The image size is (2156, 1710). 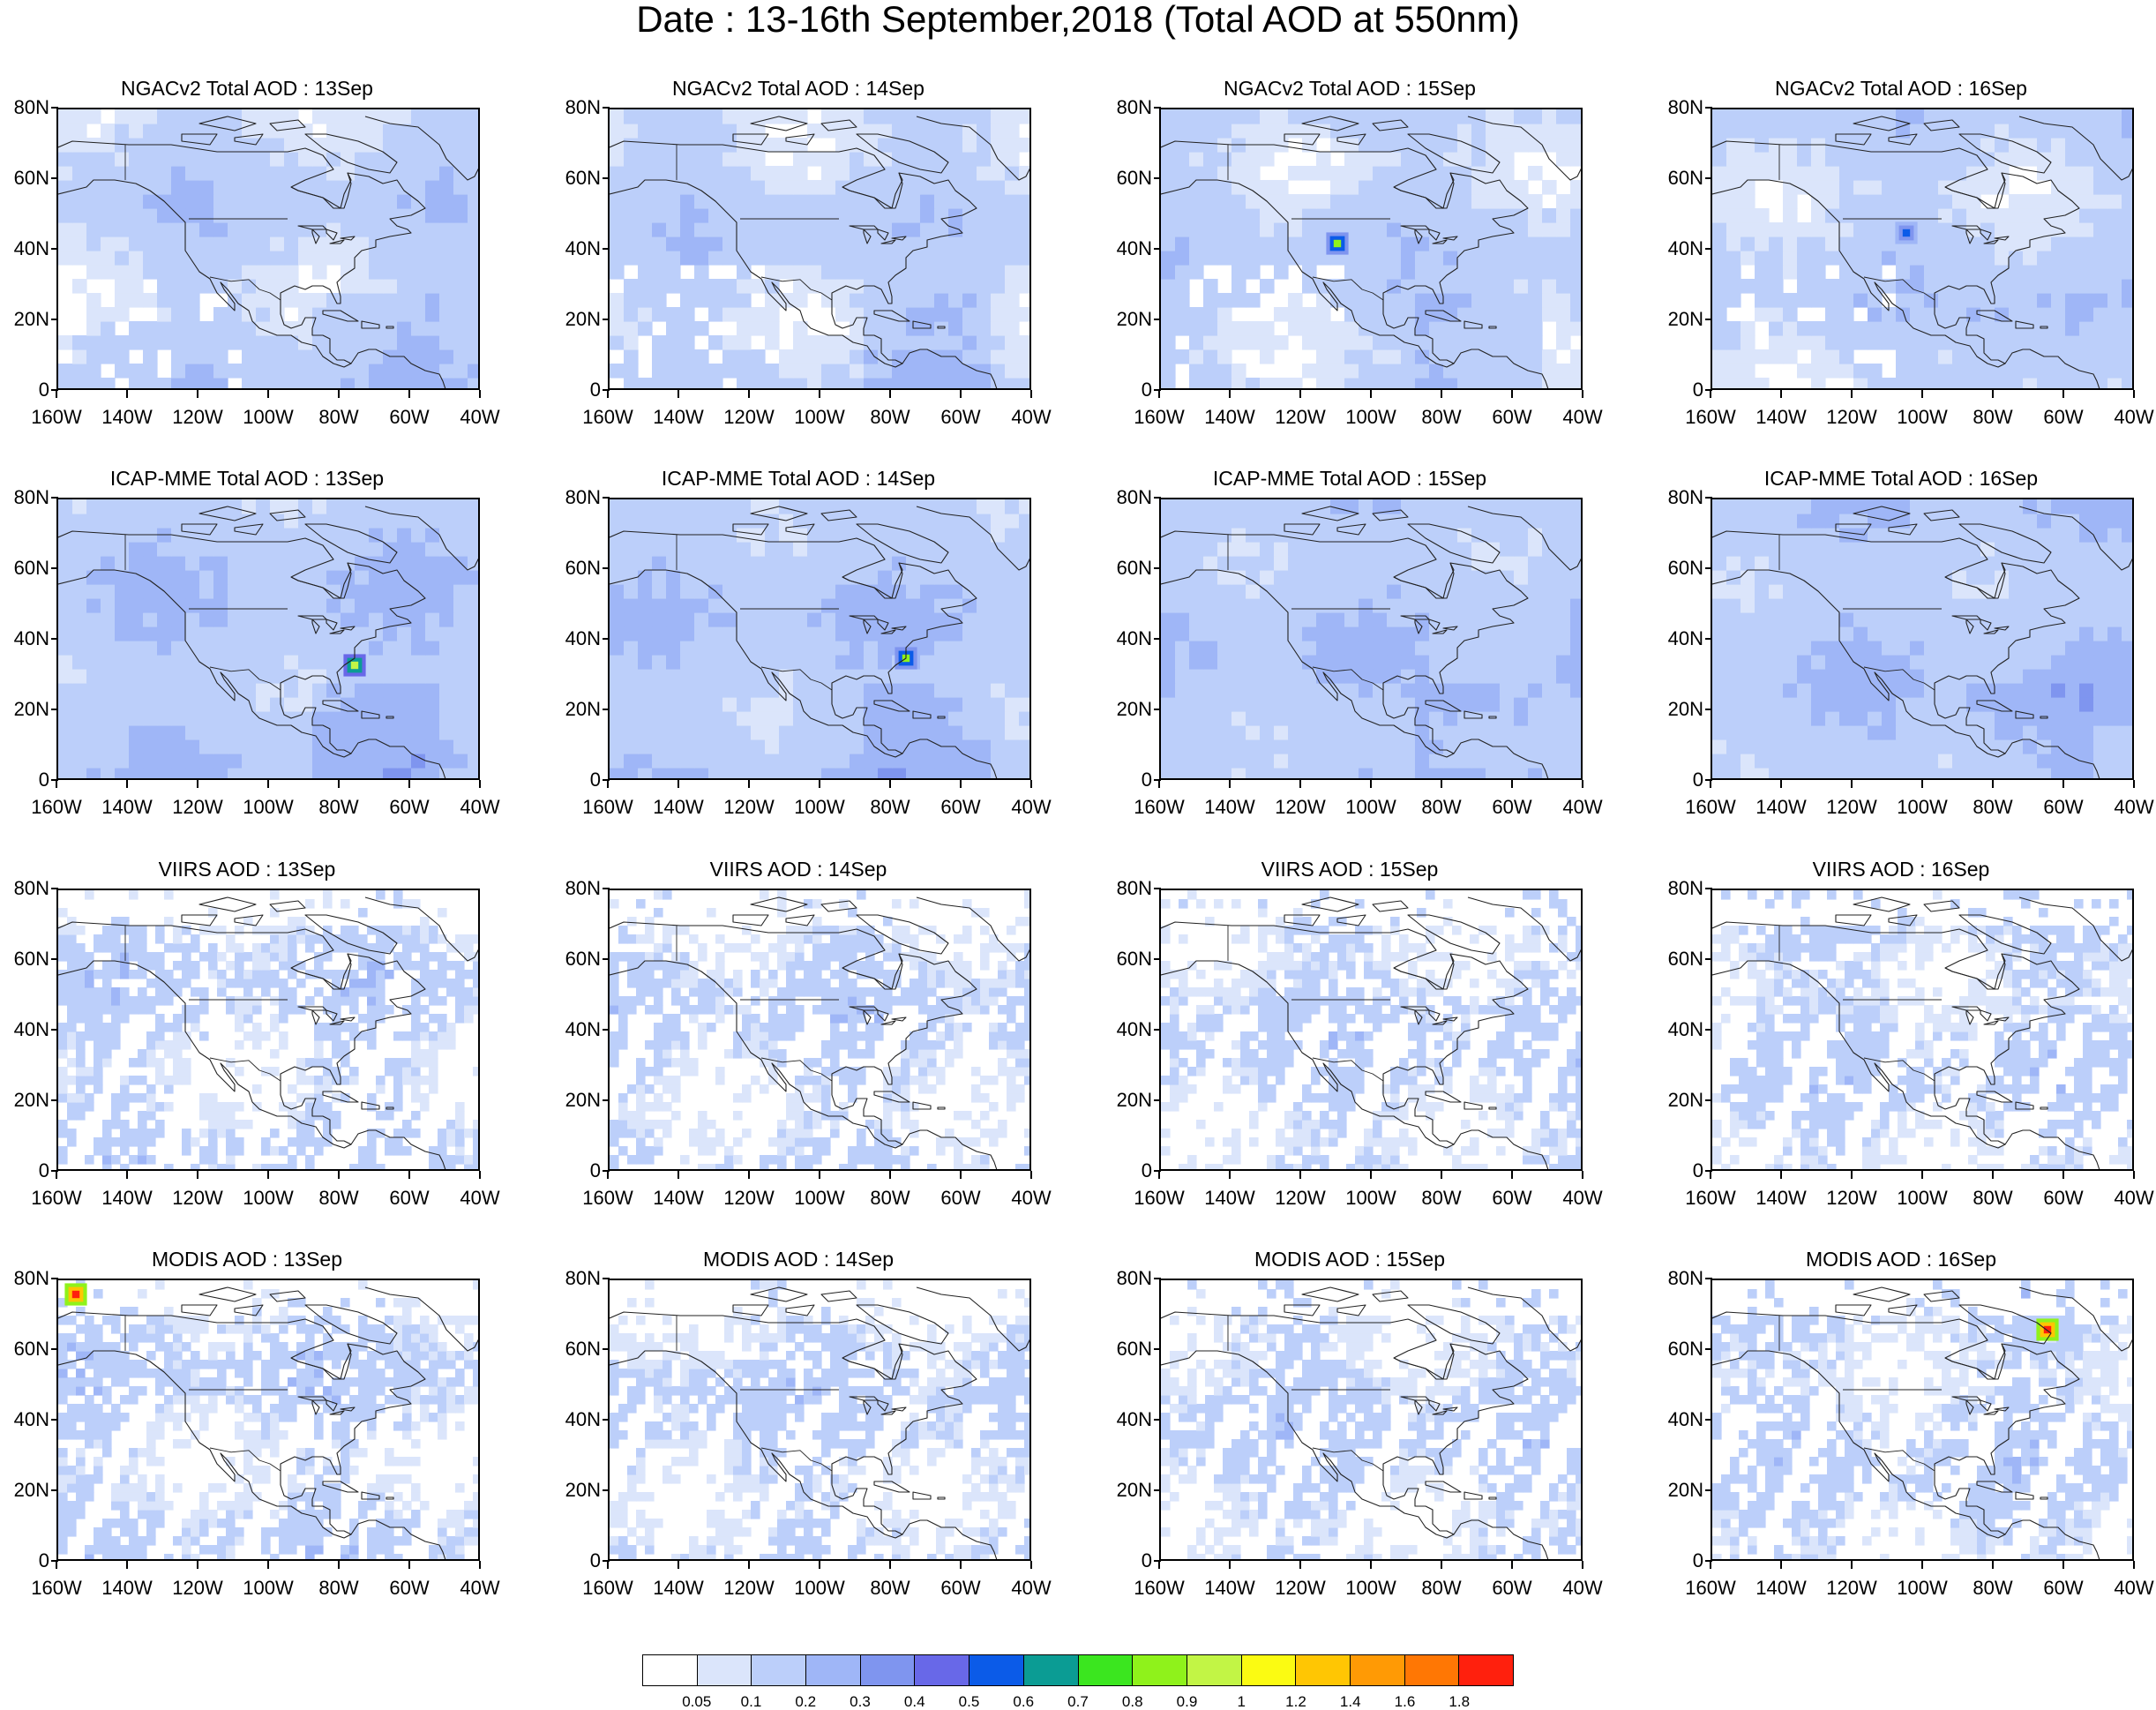 What do you see at coordinates (2048, 1329) in the screenshot?
I see `aod-hotspot` at bounding box center [2048, 1329].